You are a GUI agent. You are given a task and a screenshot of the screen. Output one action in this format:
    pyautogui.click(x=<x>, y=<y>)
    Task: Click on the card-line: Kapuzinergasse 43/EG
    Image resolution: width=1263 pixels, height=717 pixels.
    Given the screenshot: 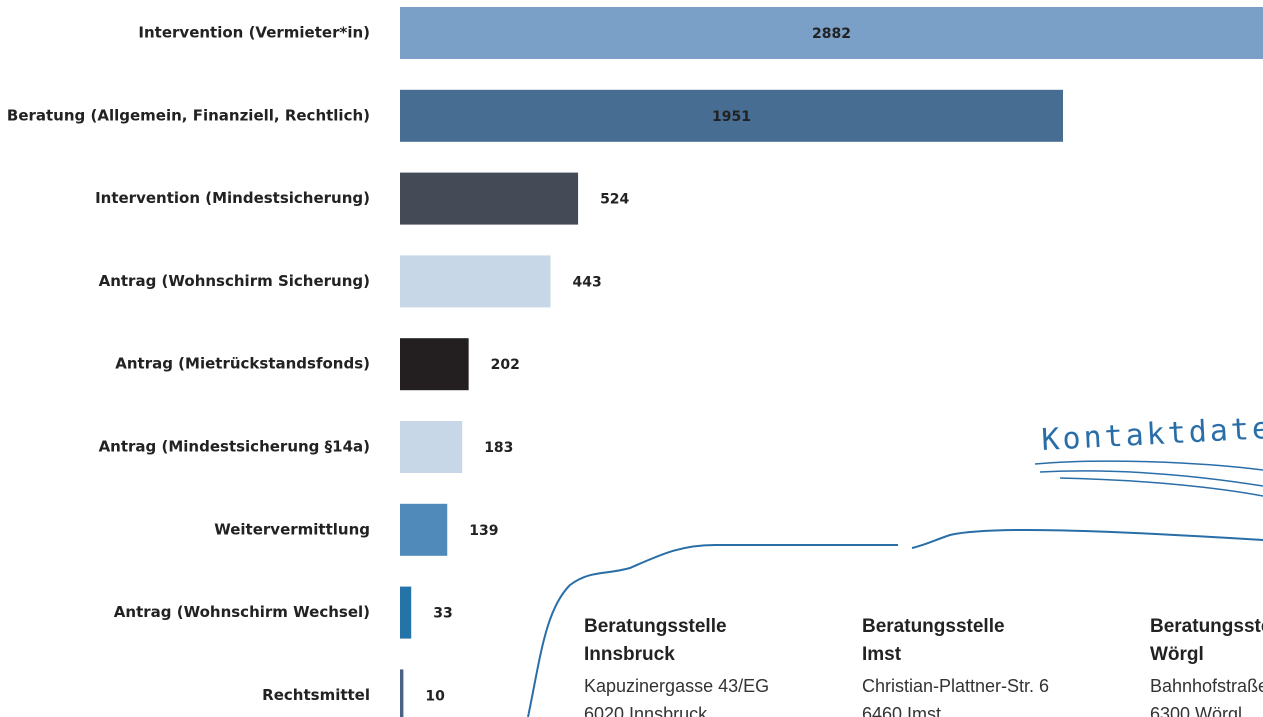 What is the action you would take?
    pyautogui.click(x=676, y=686)
    